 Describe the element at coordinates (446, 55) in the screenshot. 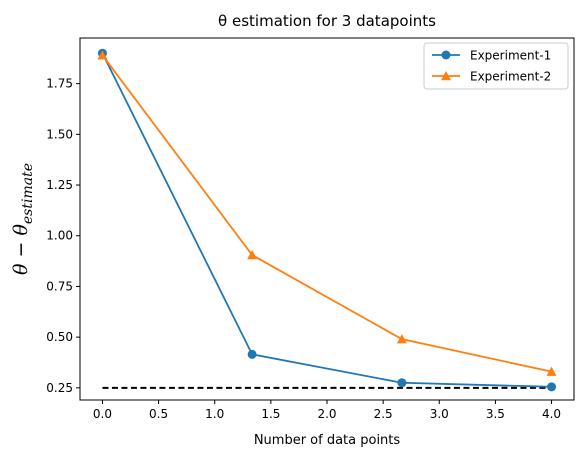

I see `legend-marker-circle` at that location.